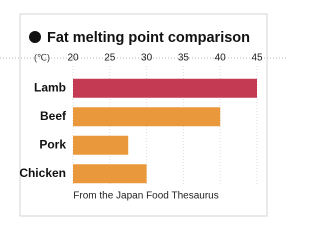  Describe the element at coordinates (221, 58) in the screenshot. I see `x-tick-label: 40` at that location.